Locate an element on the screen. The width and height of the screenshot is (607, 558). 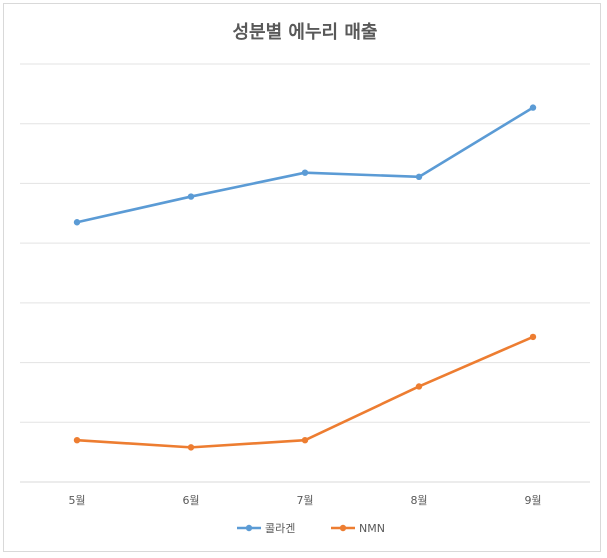
x-tick-label: 8월 is located at coordinates (418, 500).